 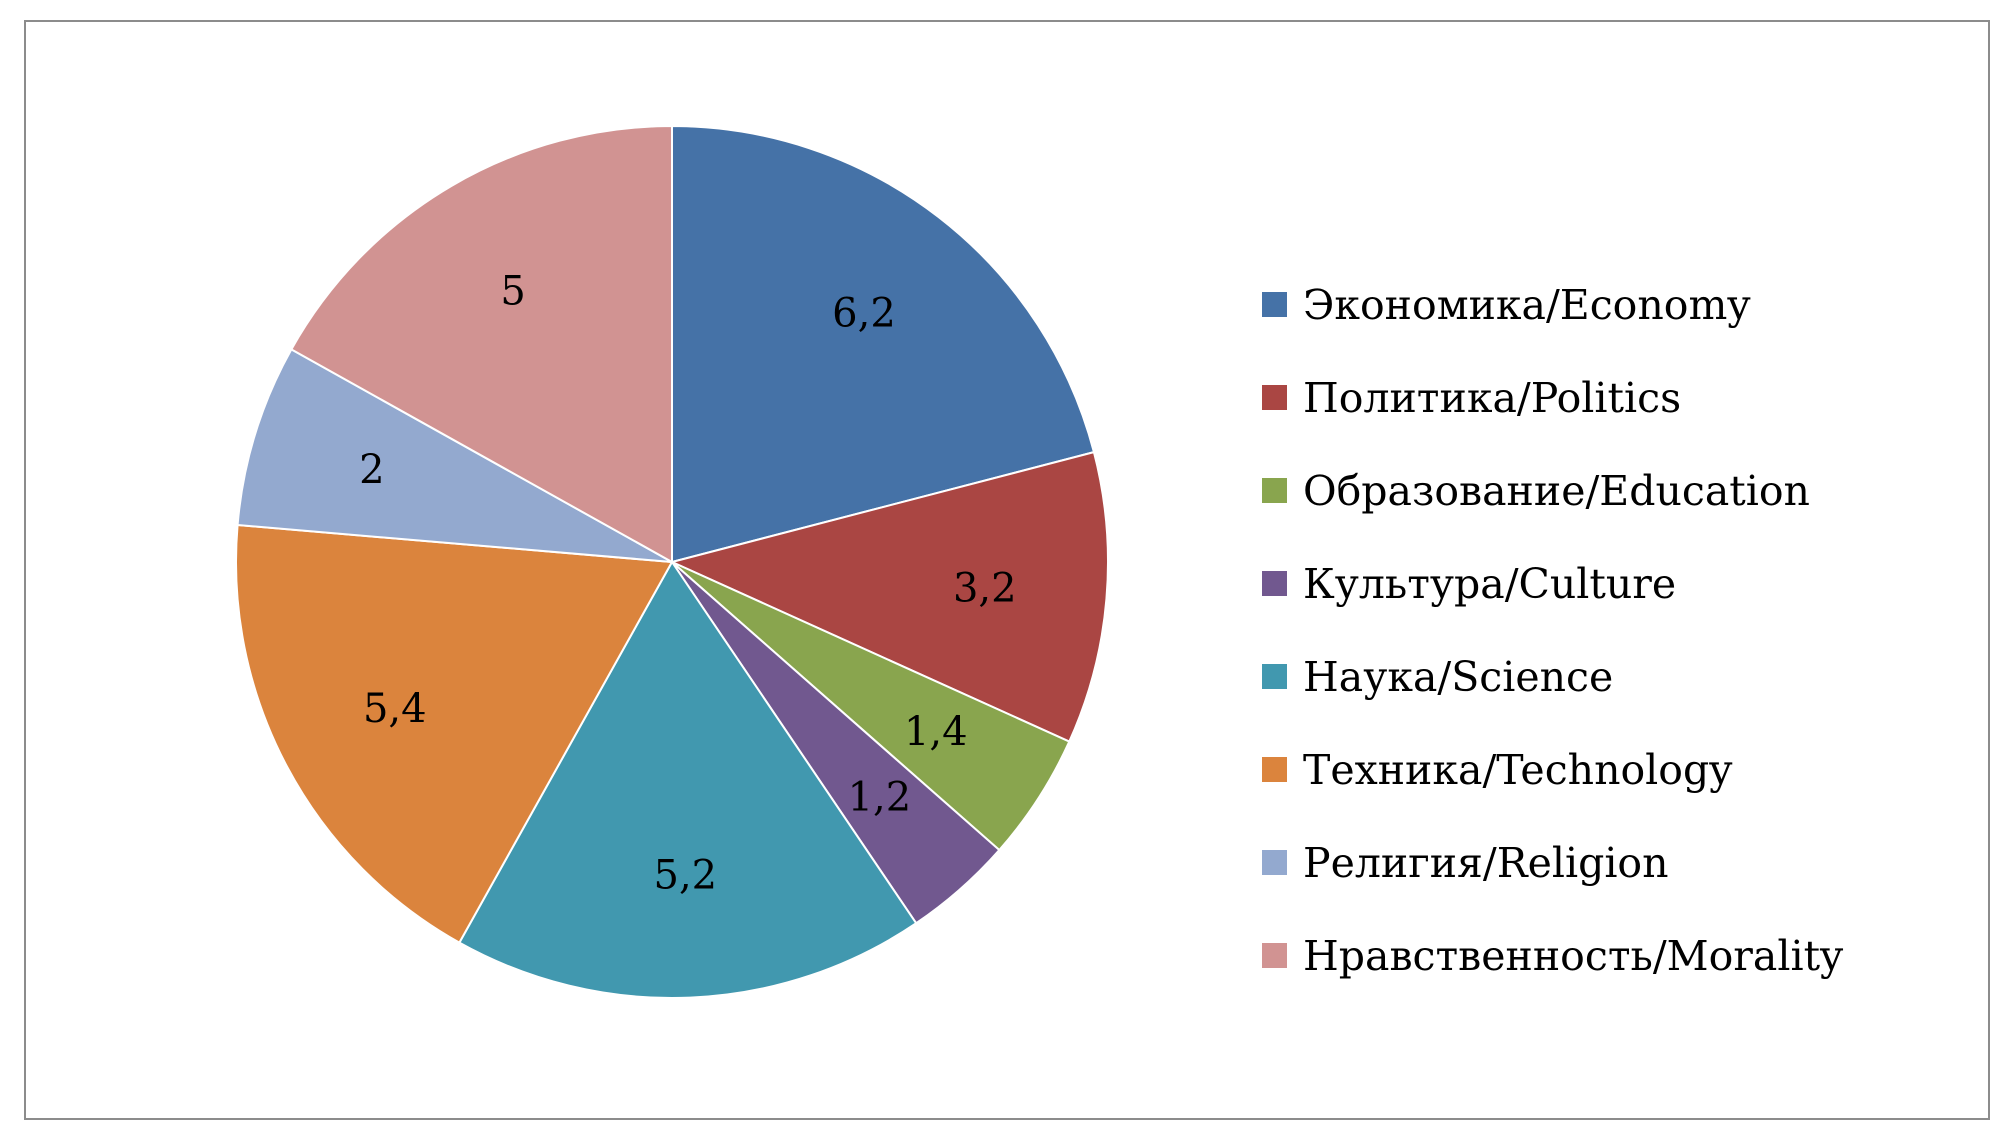 I want to click on legend-item-7: Нравственность/Morality, so click(x=1552, y=955).